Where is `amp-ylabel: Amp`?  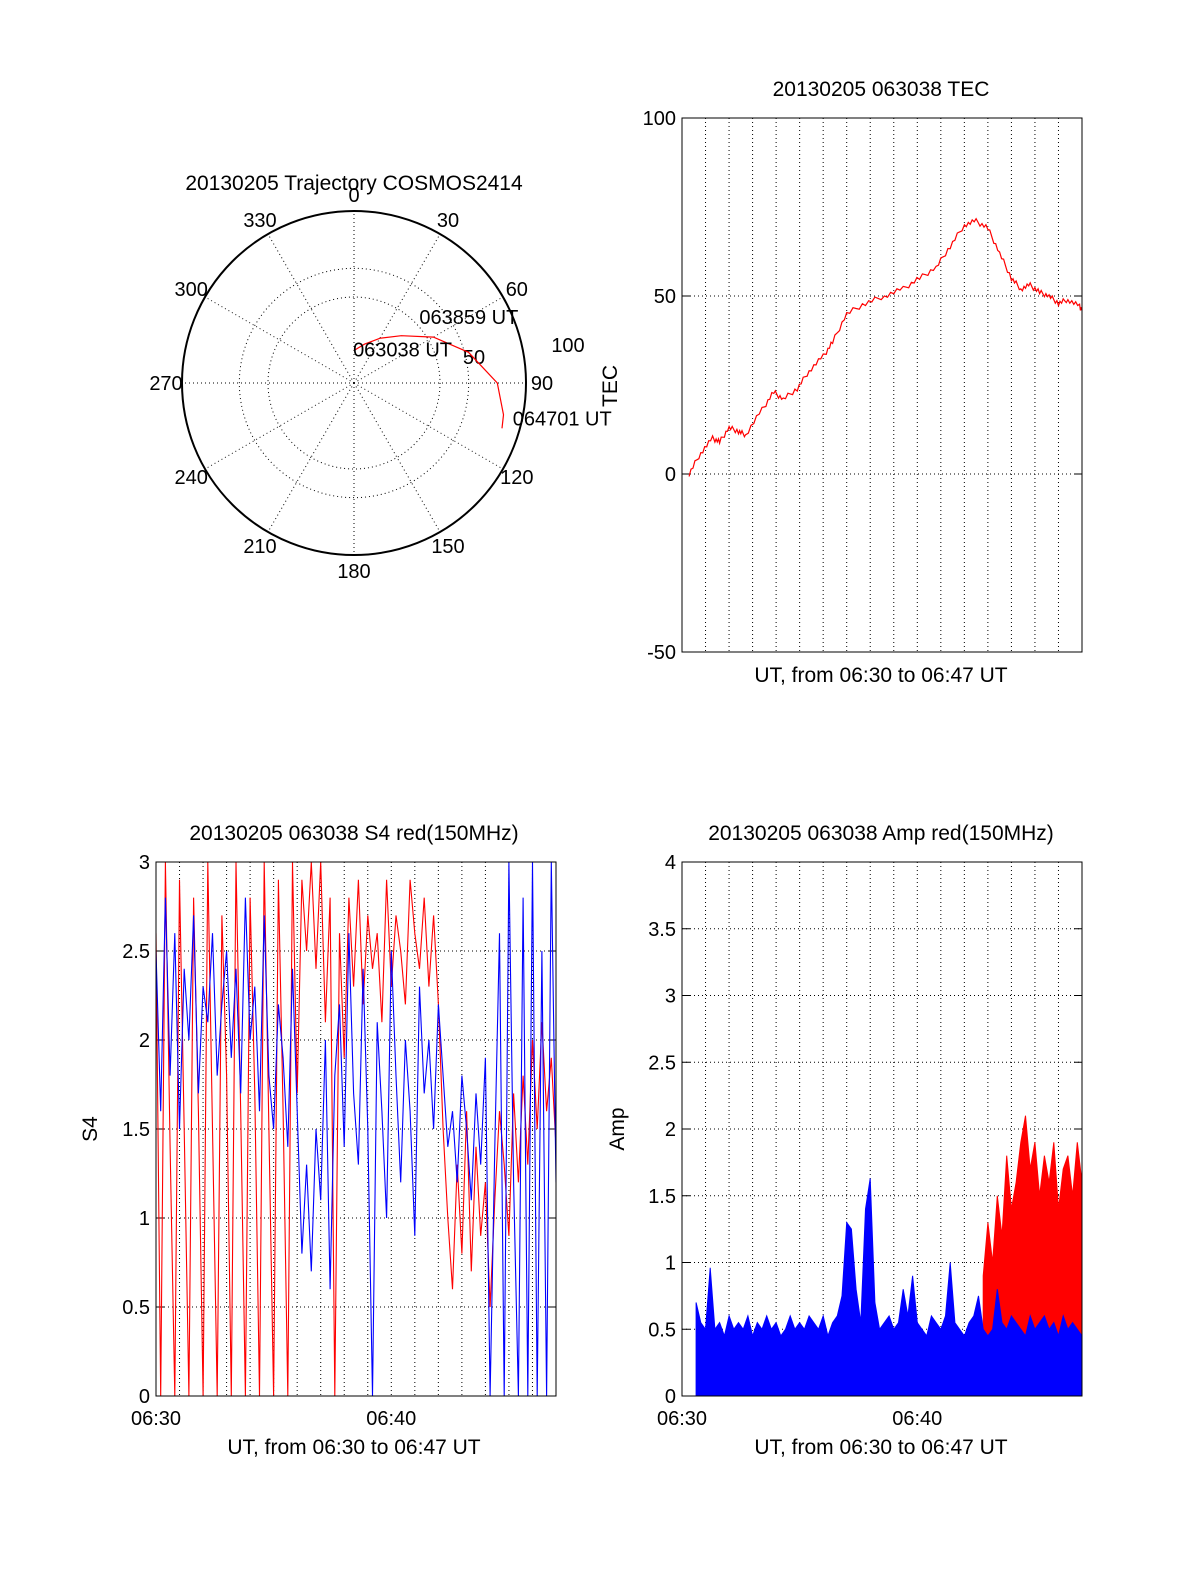 amp-ylabel: Amp is located at coordinates (617, 1128).